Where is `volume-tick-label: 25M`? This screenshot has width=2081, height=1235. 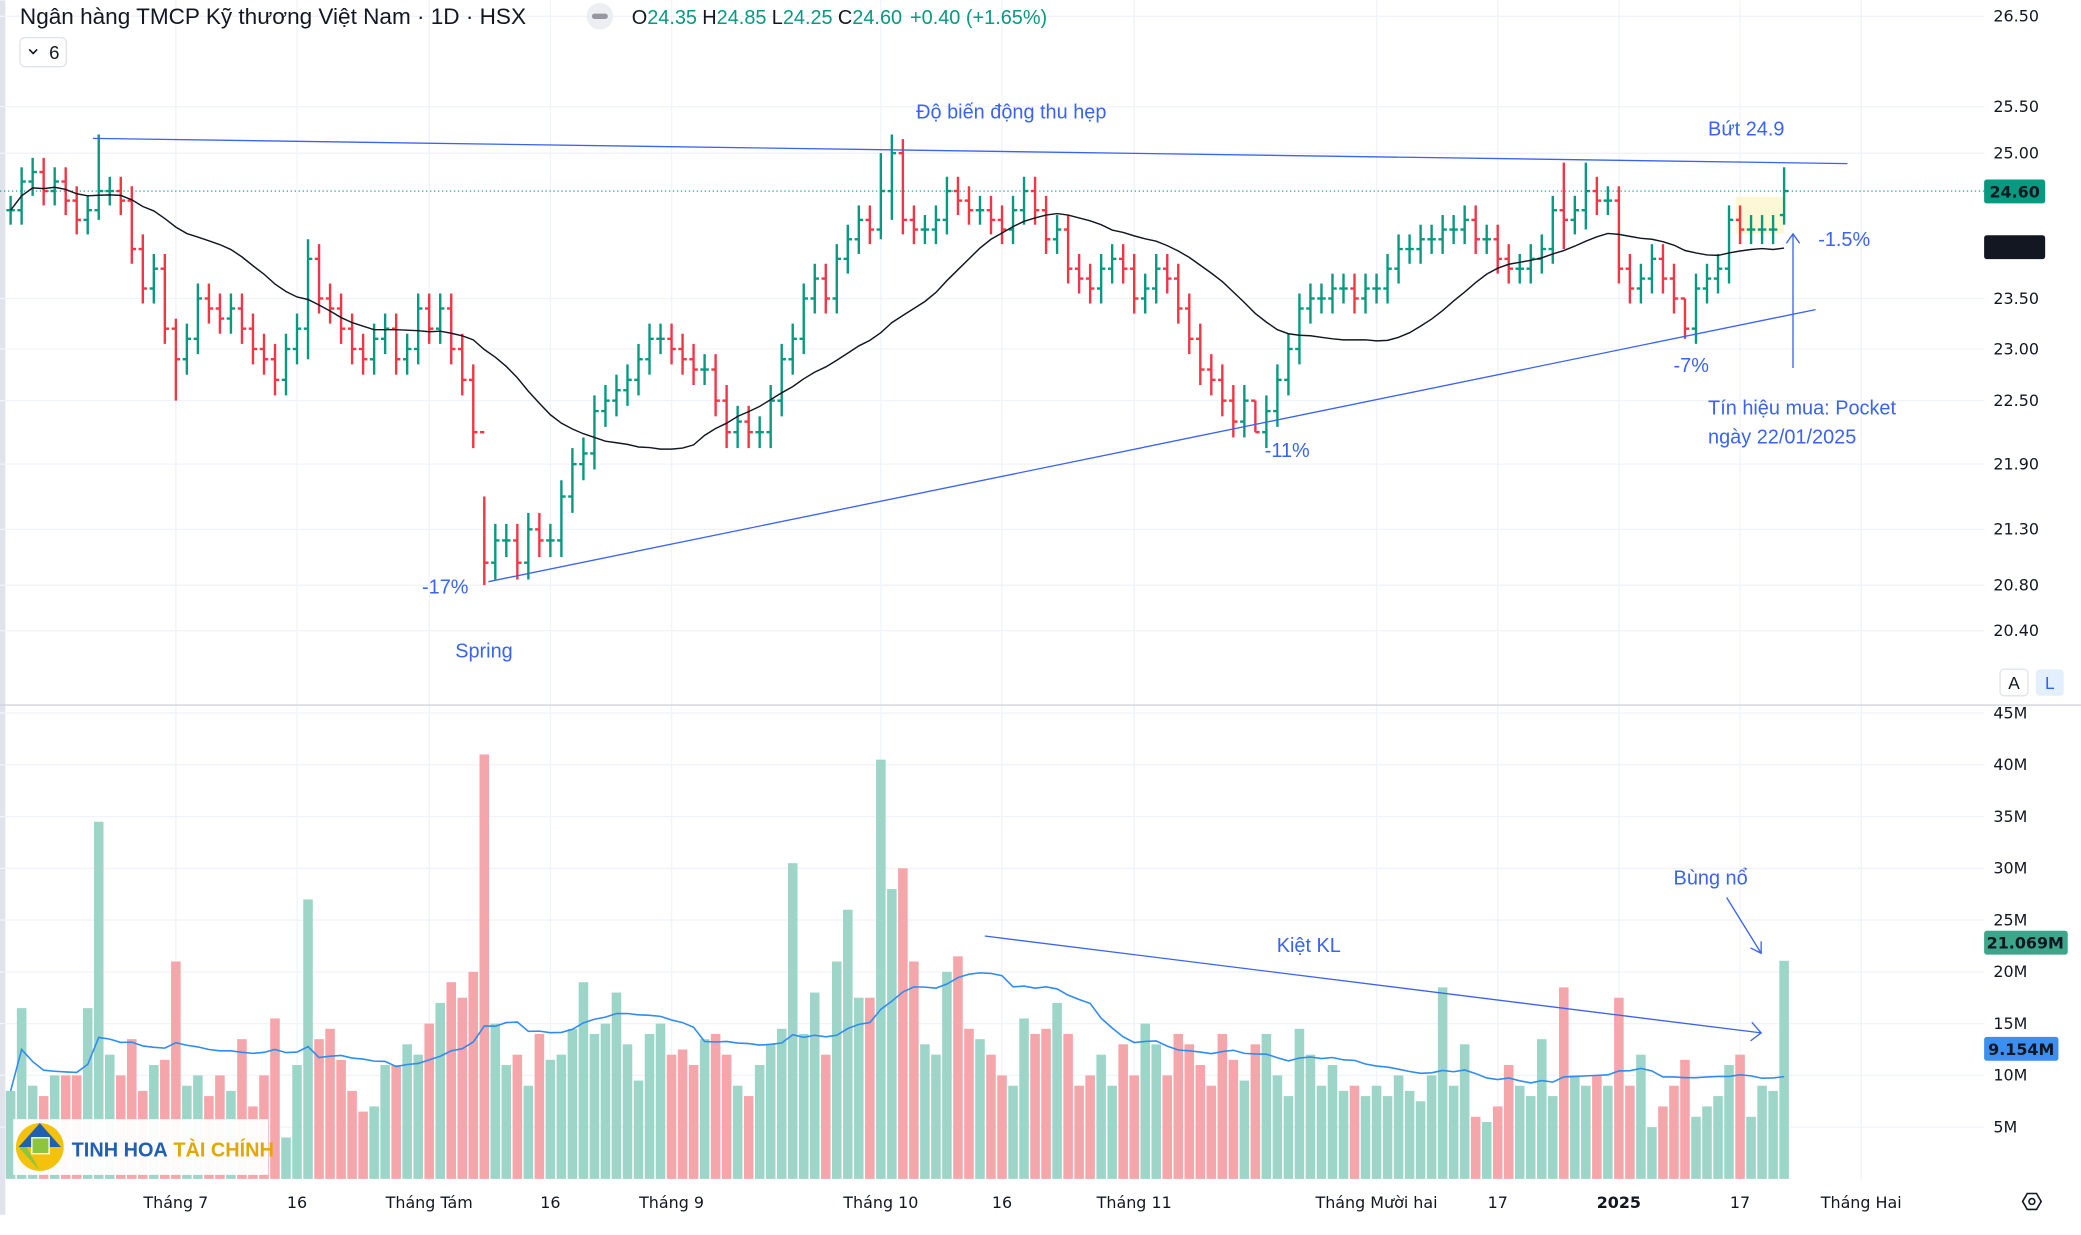
volume-tick-label: 25M is located at coordinates (2010, 919).